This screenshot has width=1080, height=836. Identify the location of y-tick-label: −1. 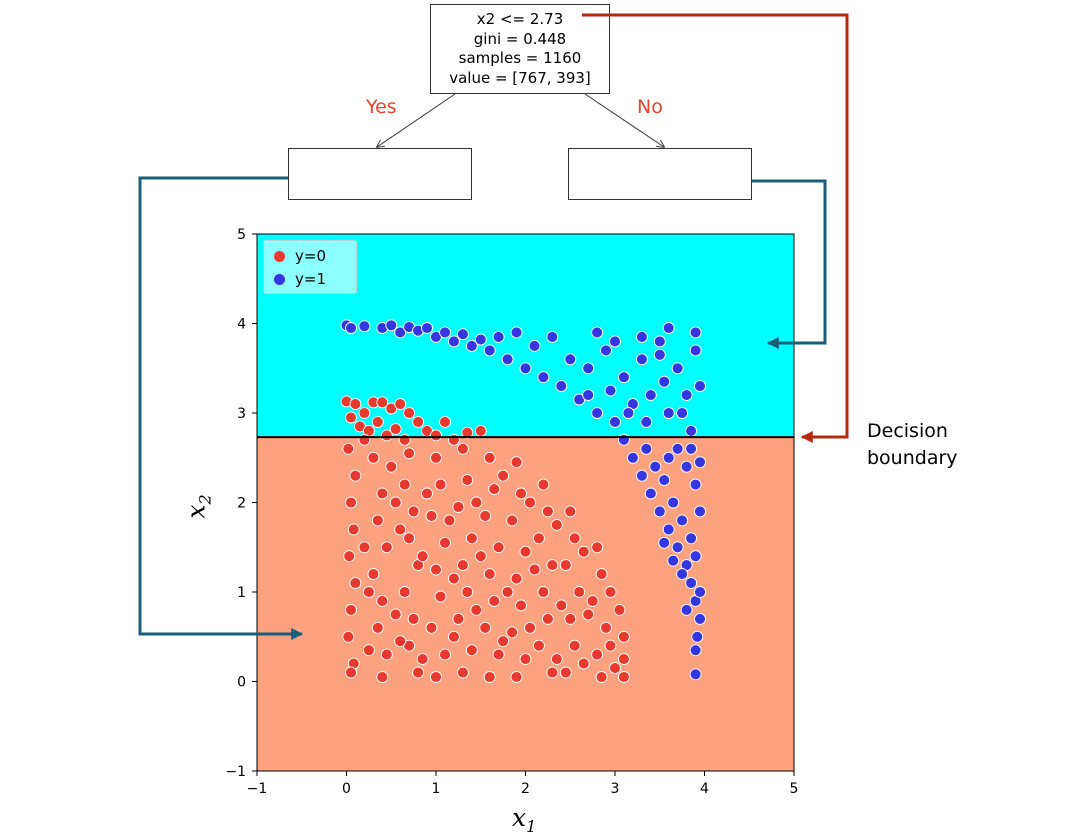
(235, 772).